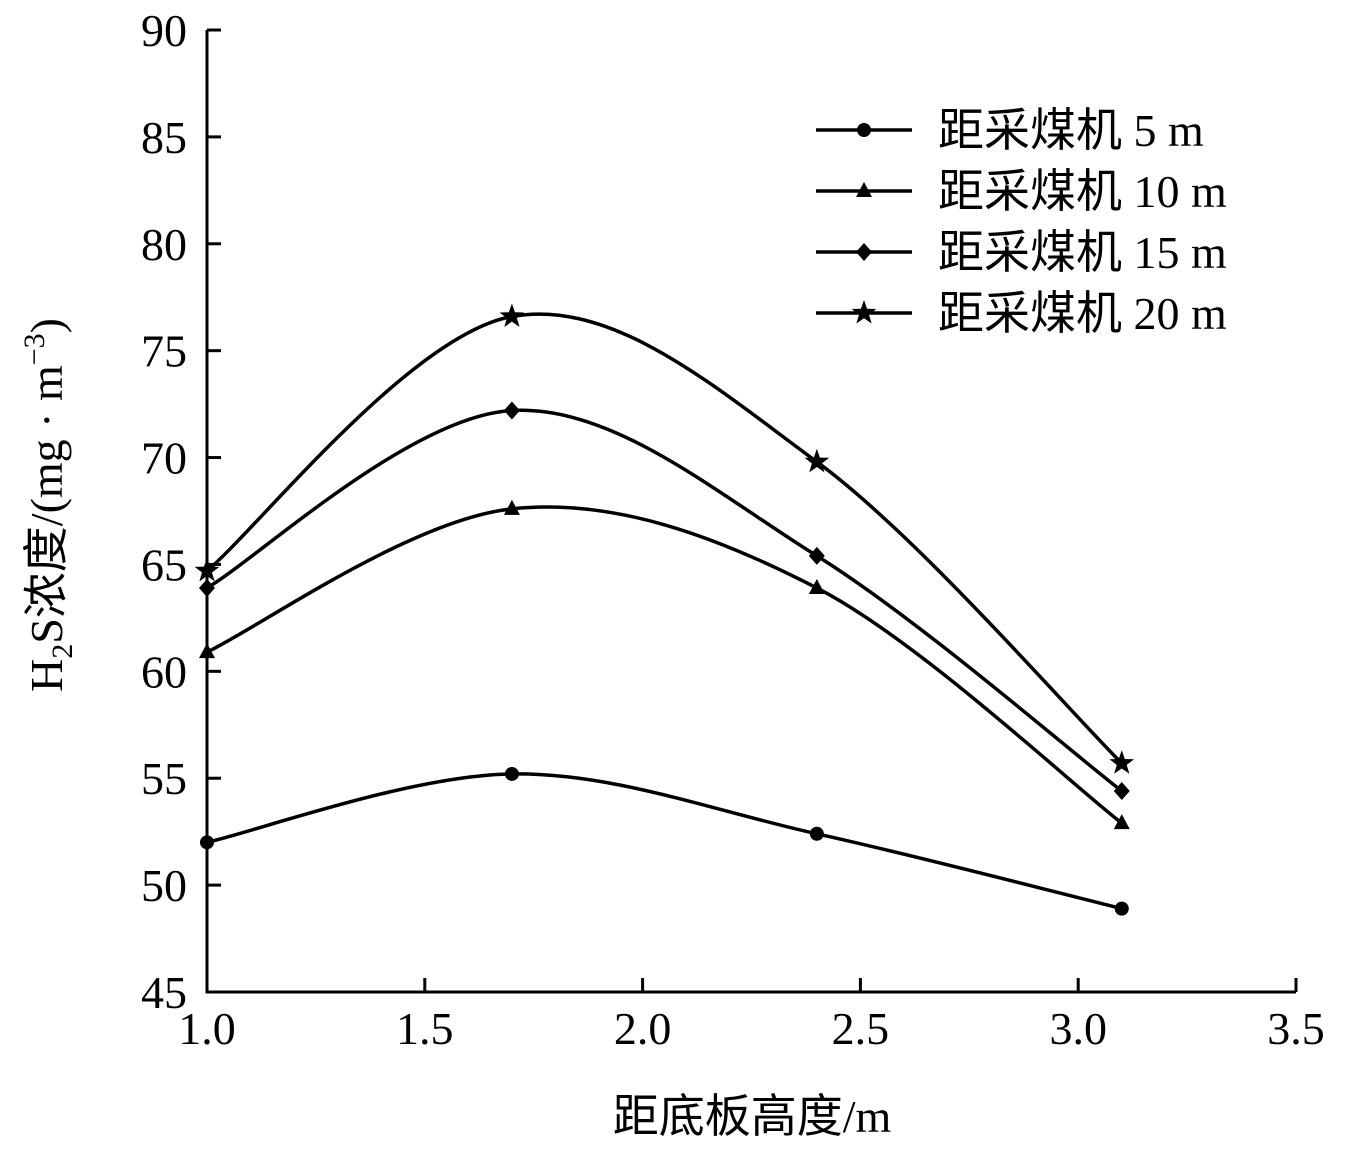 This screenshot has width=1351, height=1150. I want to click on legend-label: 距采煤机 20 m, so click(1082, 313).